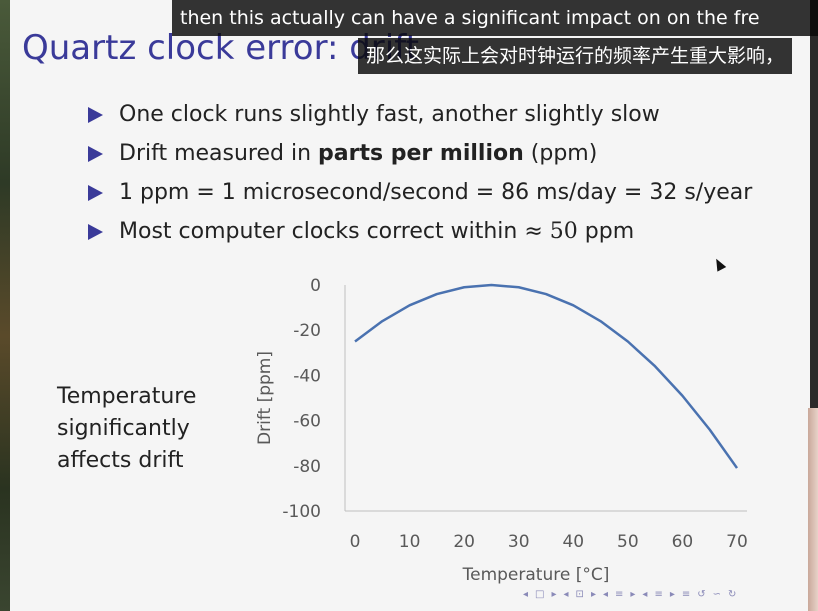 The image size is (818, 611). I want to click on bullet-text-bold: parts per million, so click(421, 153).